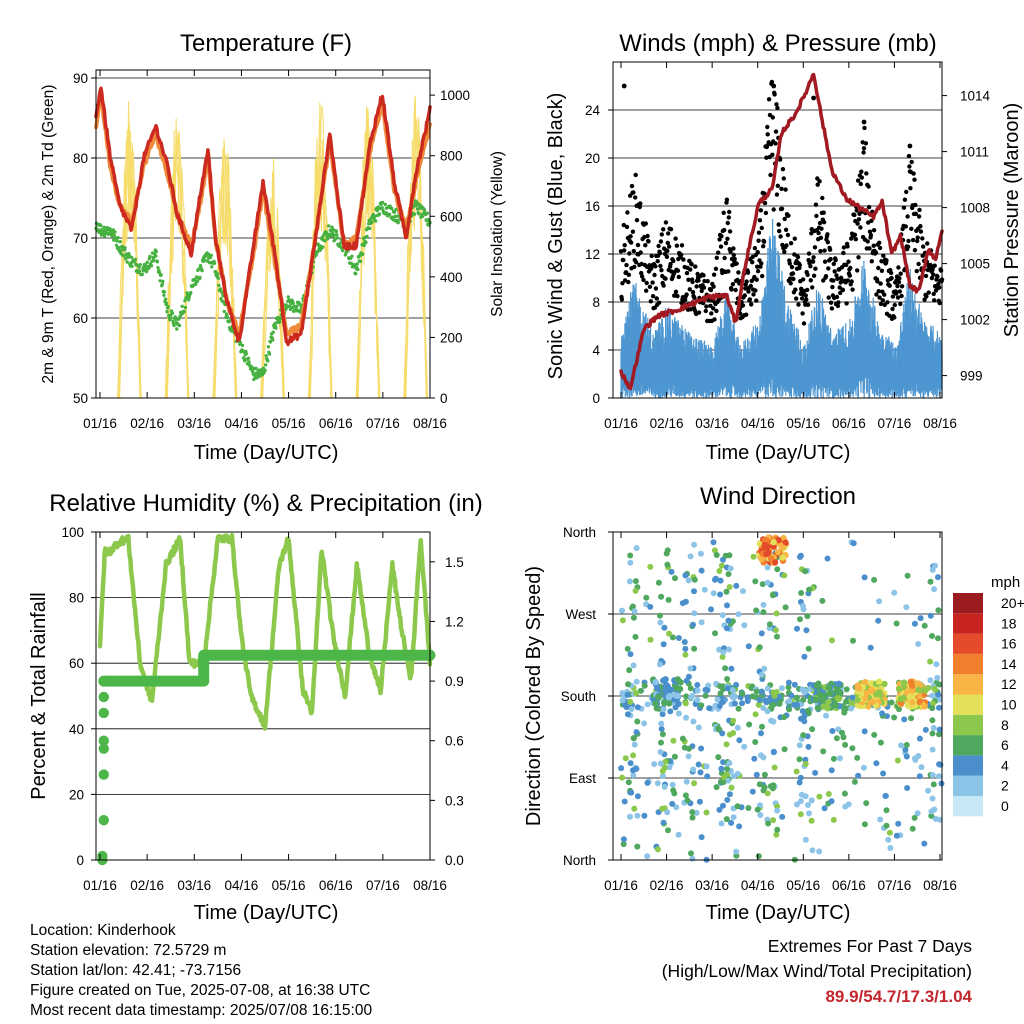 The height and width of the screenshot is (1024, 1024). What do you see at coordinates (1009, 664) in the screenshot?
I see `speed-legend-label: 14` at bounding box center [1009, 664].